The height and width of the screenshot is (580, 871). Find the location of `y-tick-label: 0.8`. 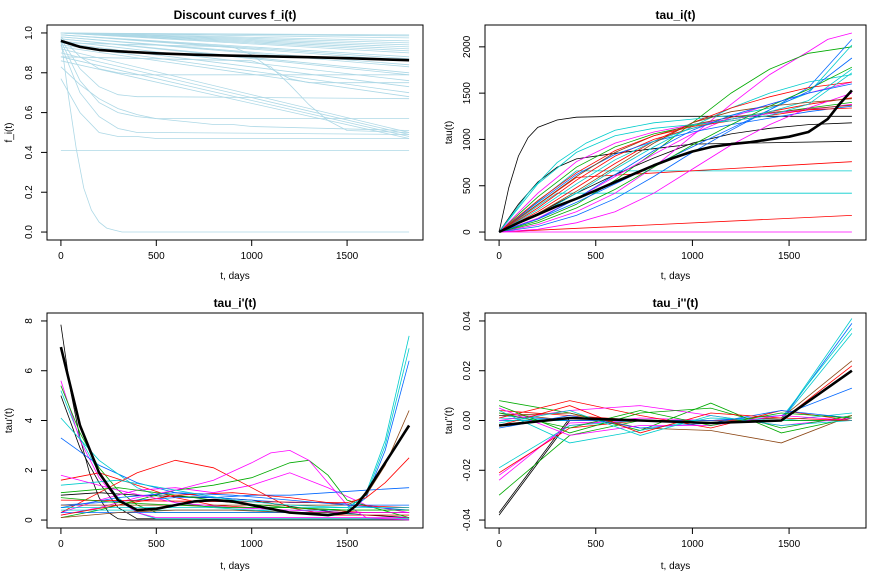

y-tick-label: 0.8 is located at coordinates (29, 72).